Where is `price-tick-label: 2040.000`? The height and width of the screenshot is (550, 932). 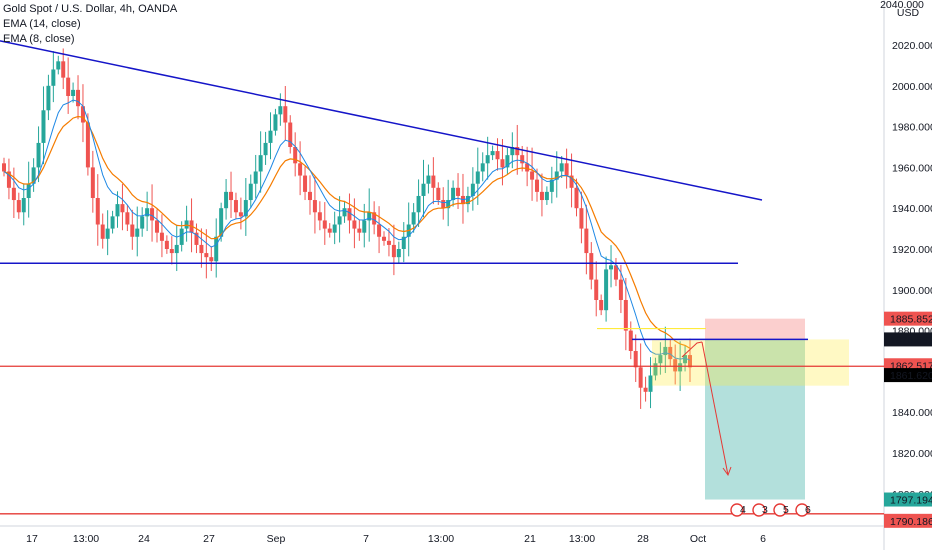
price-tick-label: 2040.000 is located at coordinates (902, 5).